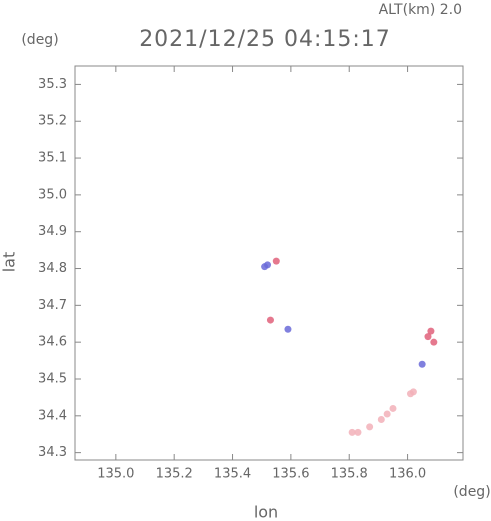  I want to click on y-tick-label: 35.1, so click(52, 158).